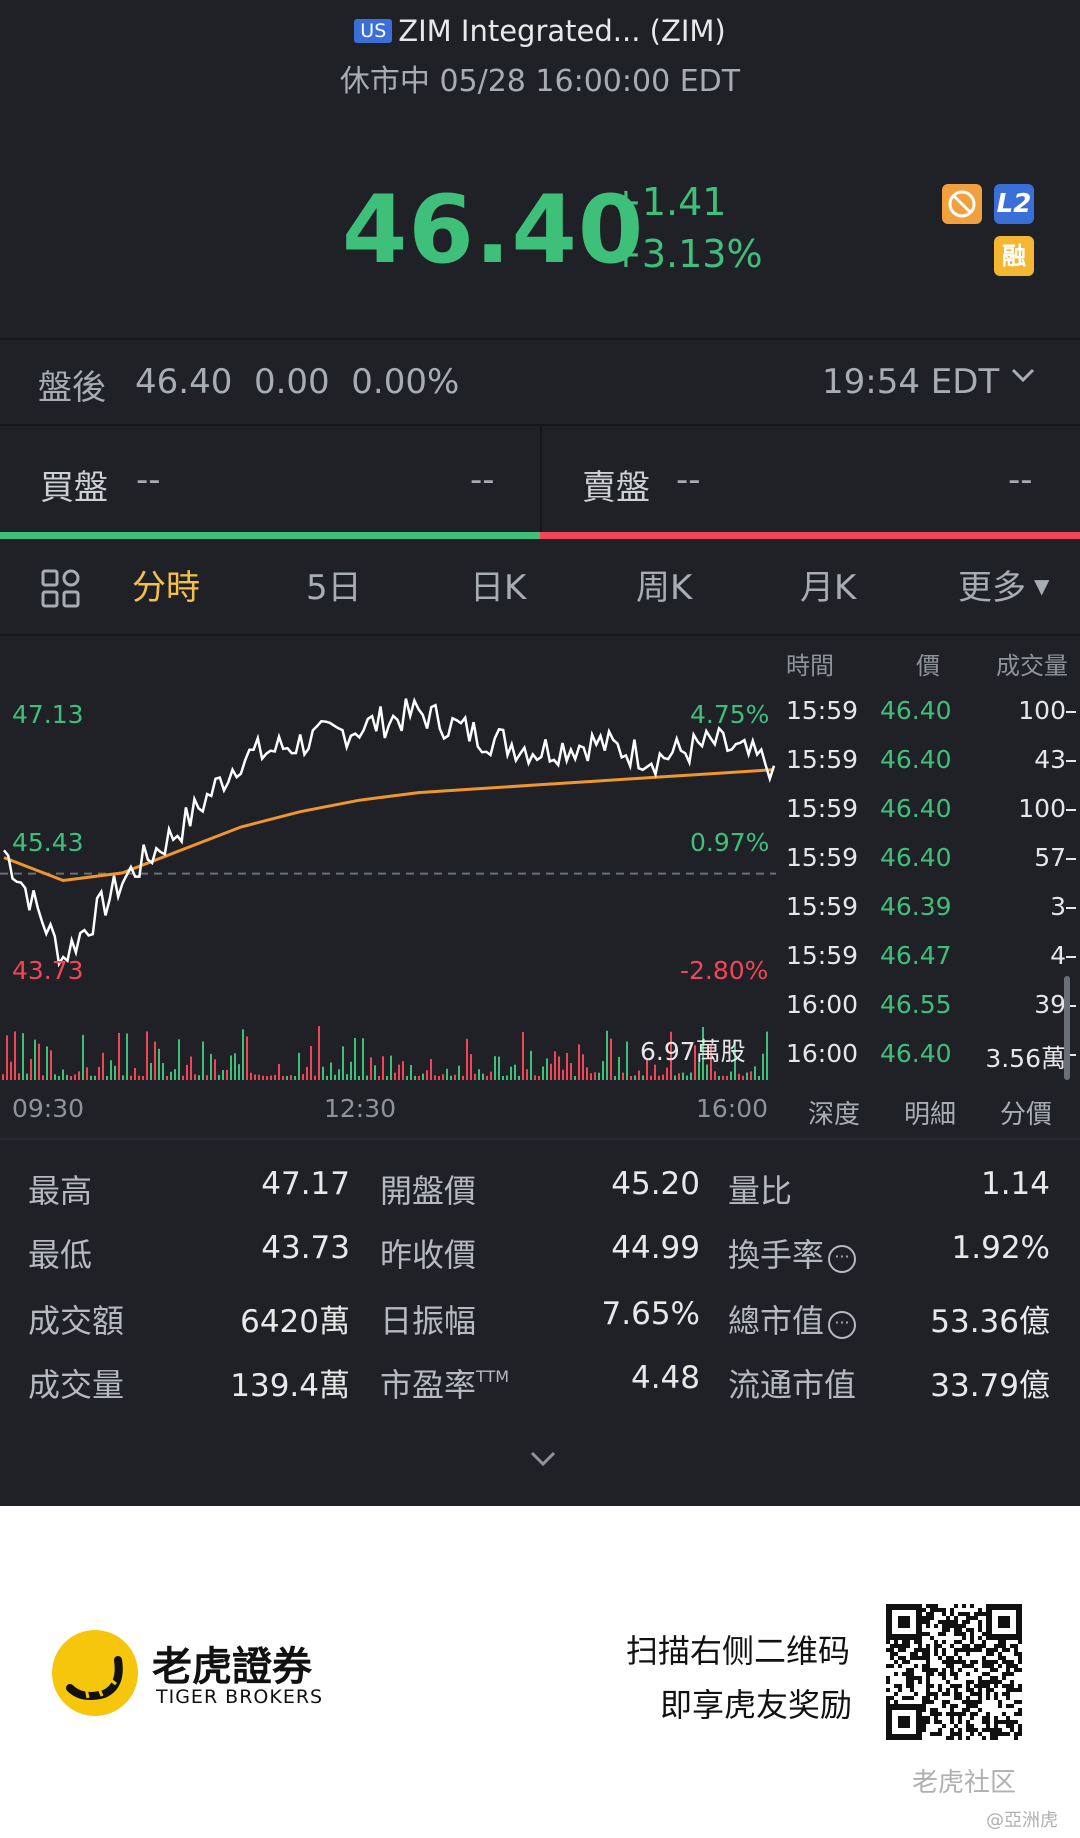 The image size is (1080, 1838). Describe the element at coordinates (1025, 1058) in the screenshot. I see `trade-row-volume: 3.56萬` at that location.